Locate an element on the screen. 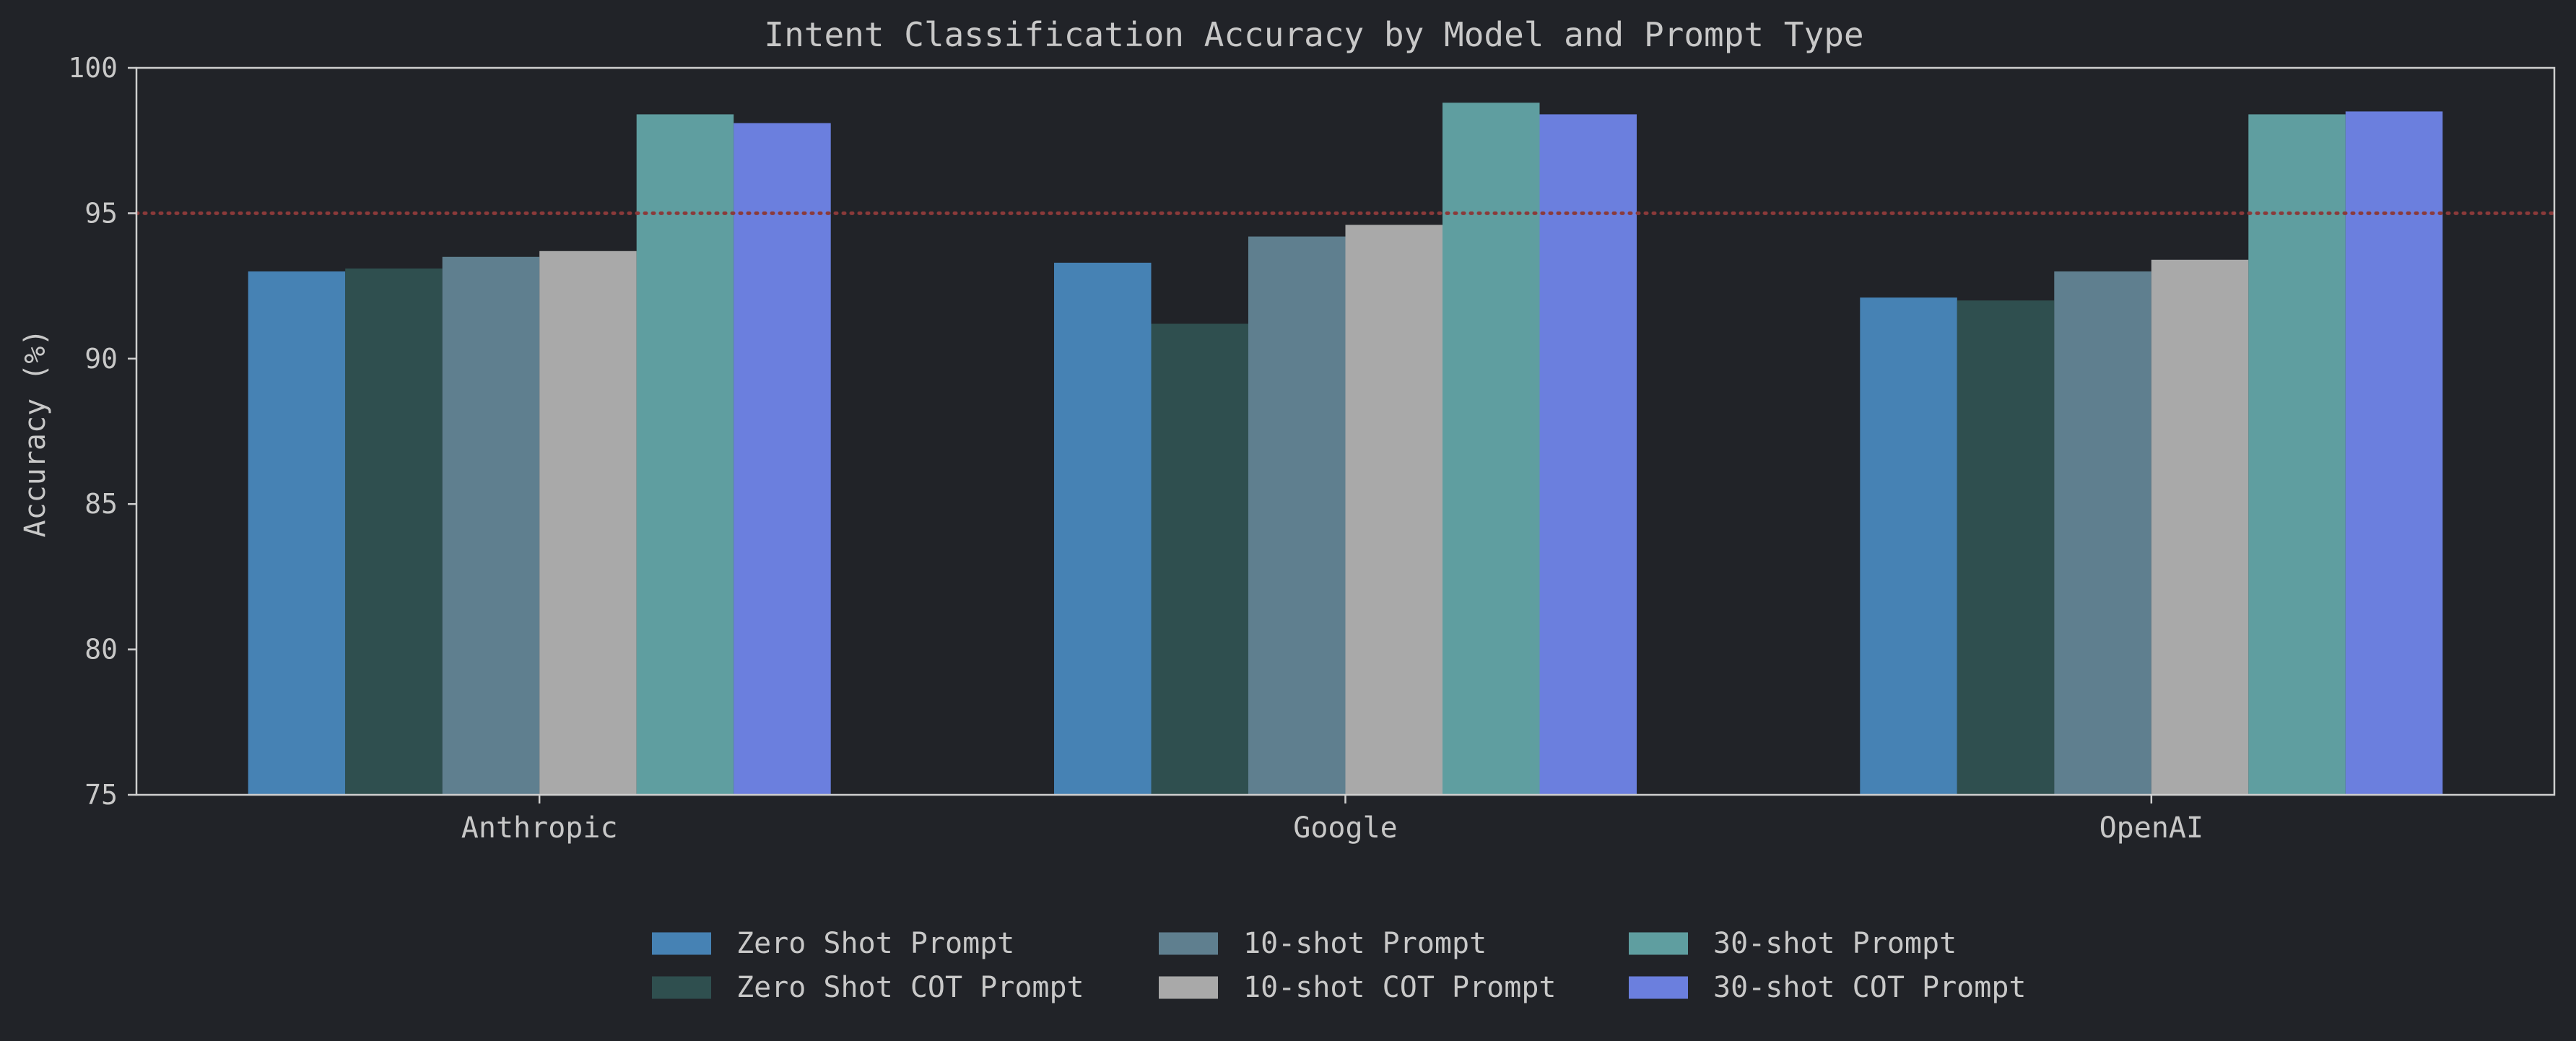  legend-label: 30-shot COT Prompt is located at coordinates (1869, 987).